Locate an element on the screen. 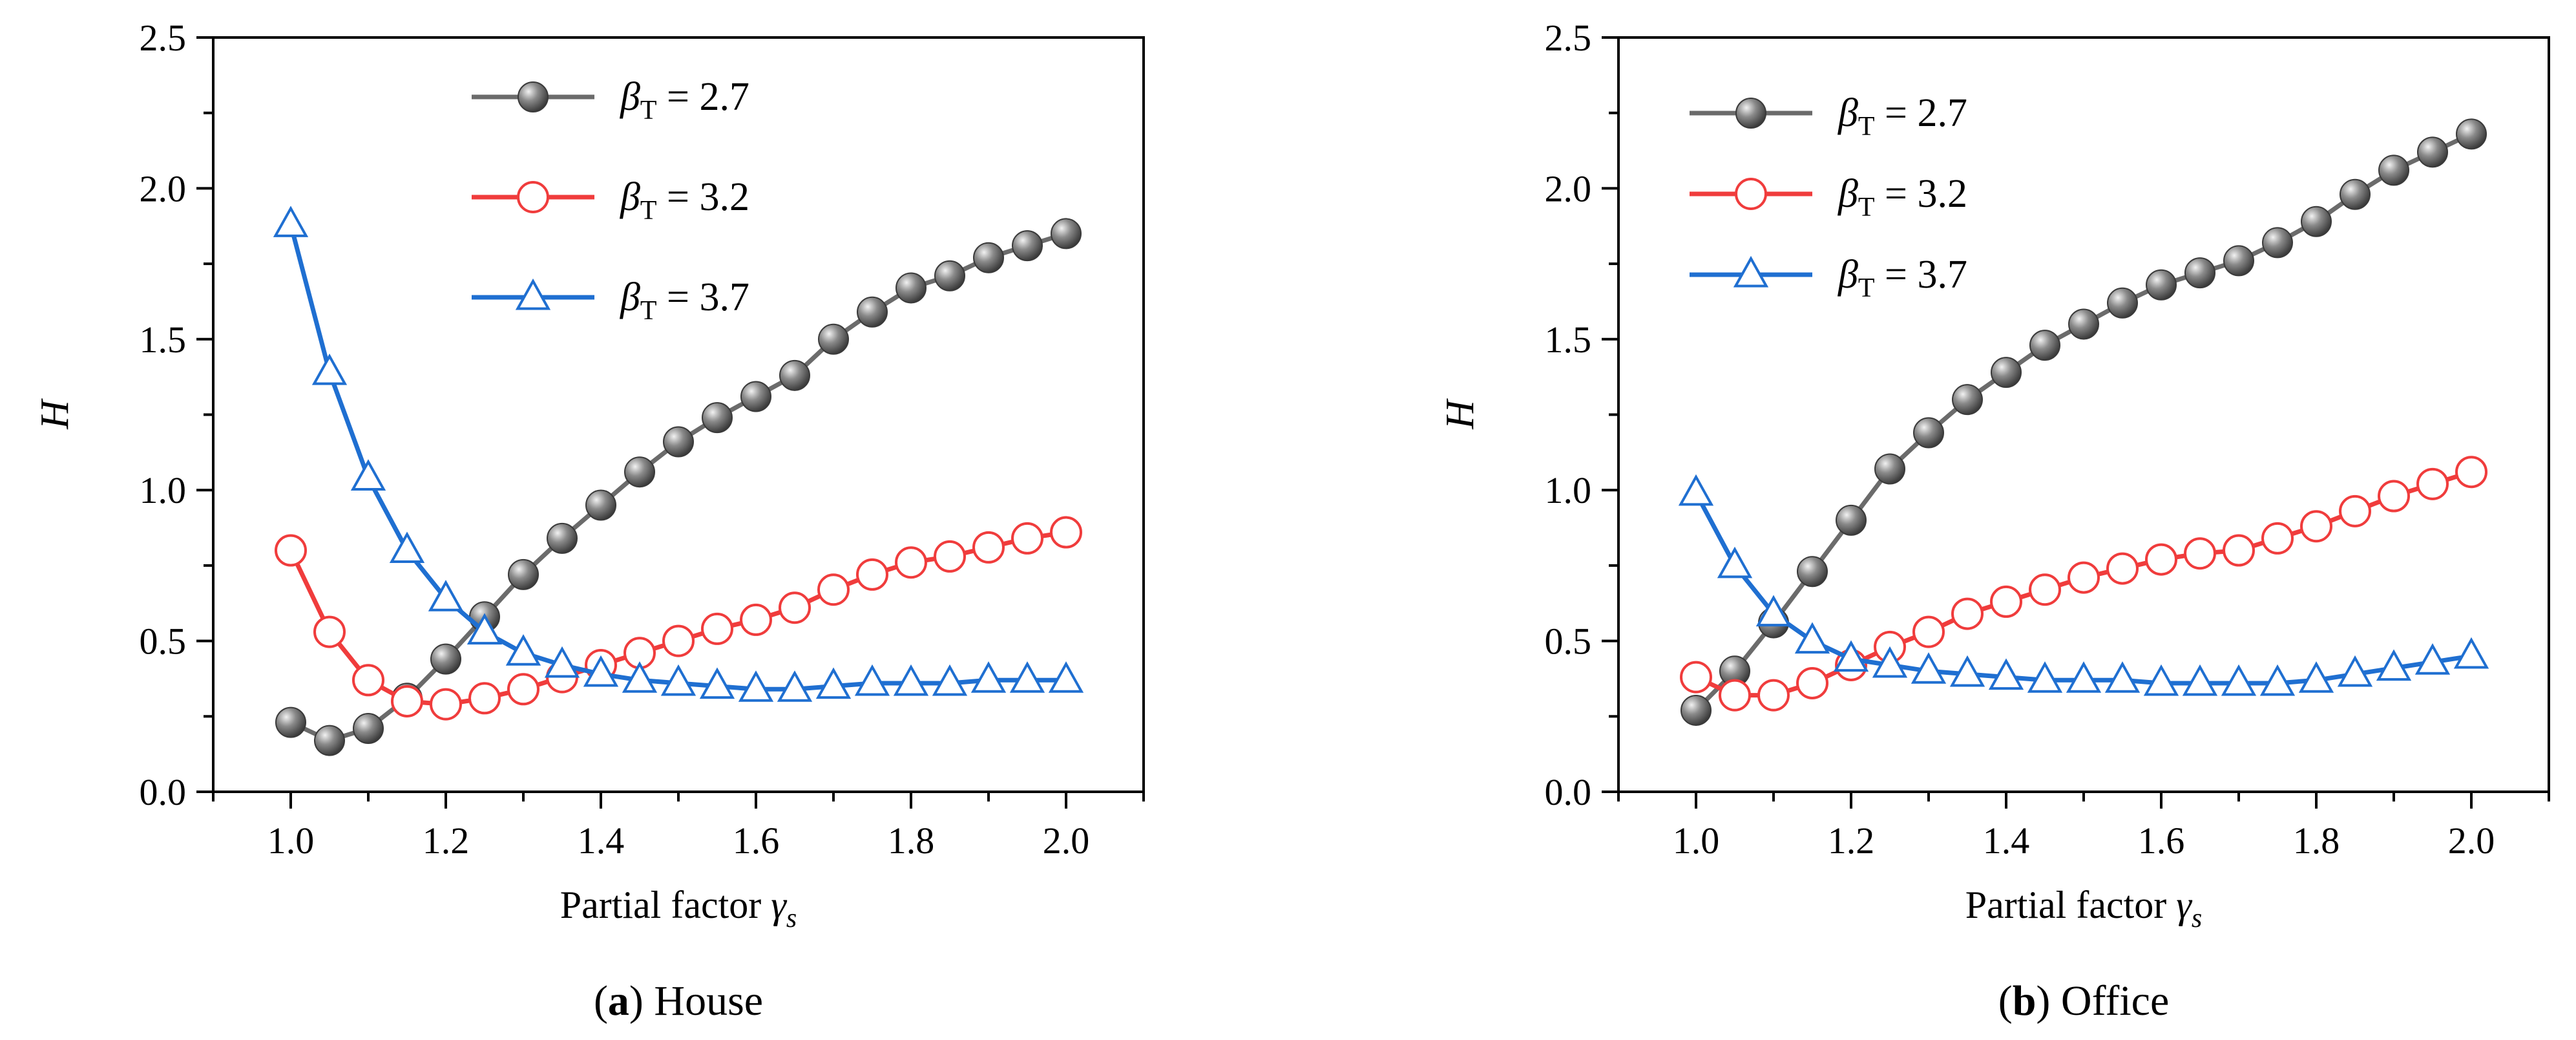 This screenshot has height=1040, width=2576. caption-text: ) Office is located at coordinates (2102, 1000).